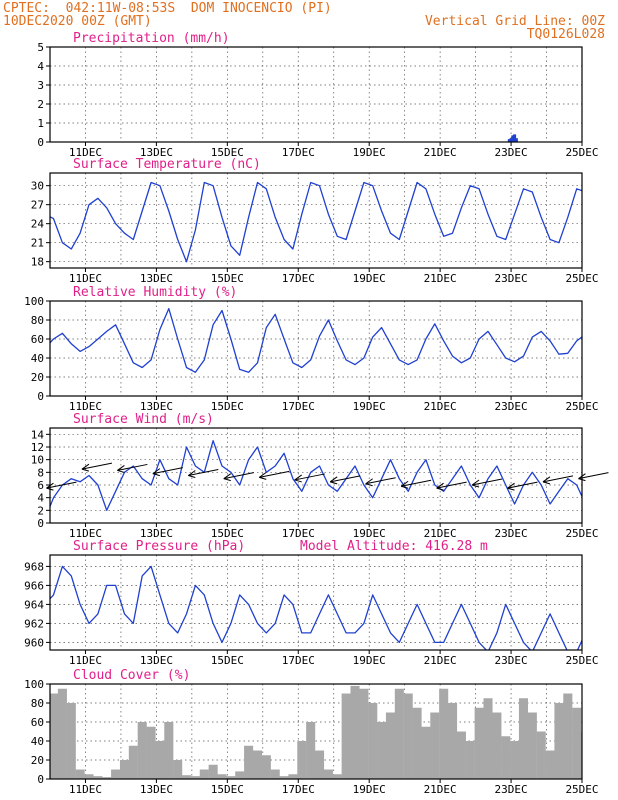 The image size is (618, 800). What do you see at coordinates (440, 406) in the screenshot?
I see `rh-xtick-label: 21DEC` at bounding box center [440, 406].